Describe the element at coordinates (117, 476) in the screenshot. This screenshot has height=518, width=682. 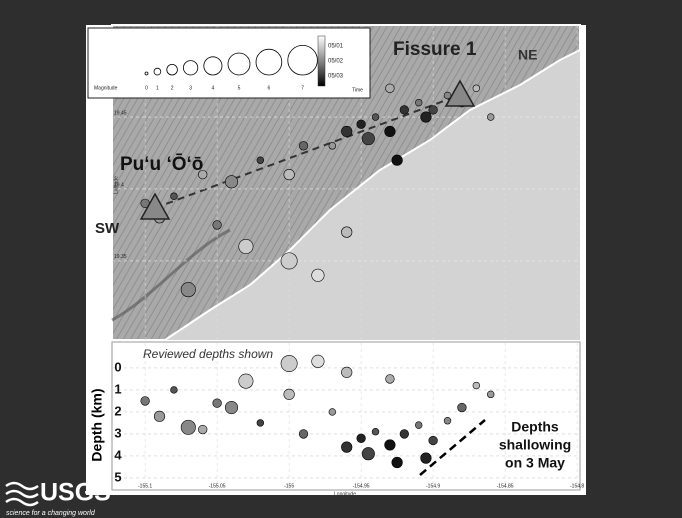
I see `y-tick-label: 5` at that location.